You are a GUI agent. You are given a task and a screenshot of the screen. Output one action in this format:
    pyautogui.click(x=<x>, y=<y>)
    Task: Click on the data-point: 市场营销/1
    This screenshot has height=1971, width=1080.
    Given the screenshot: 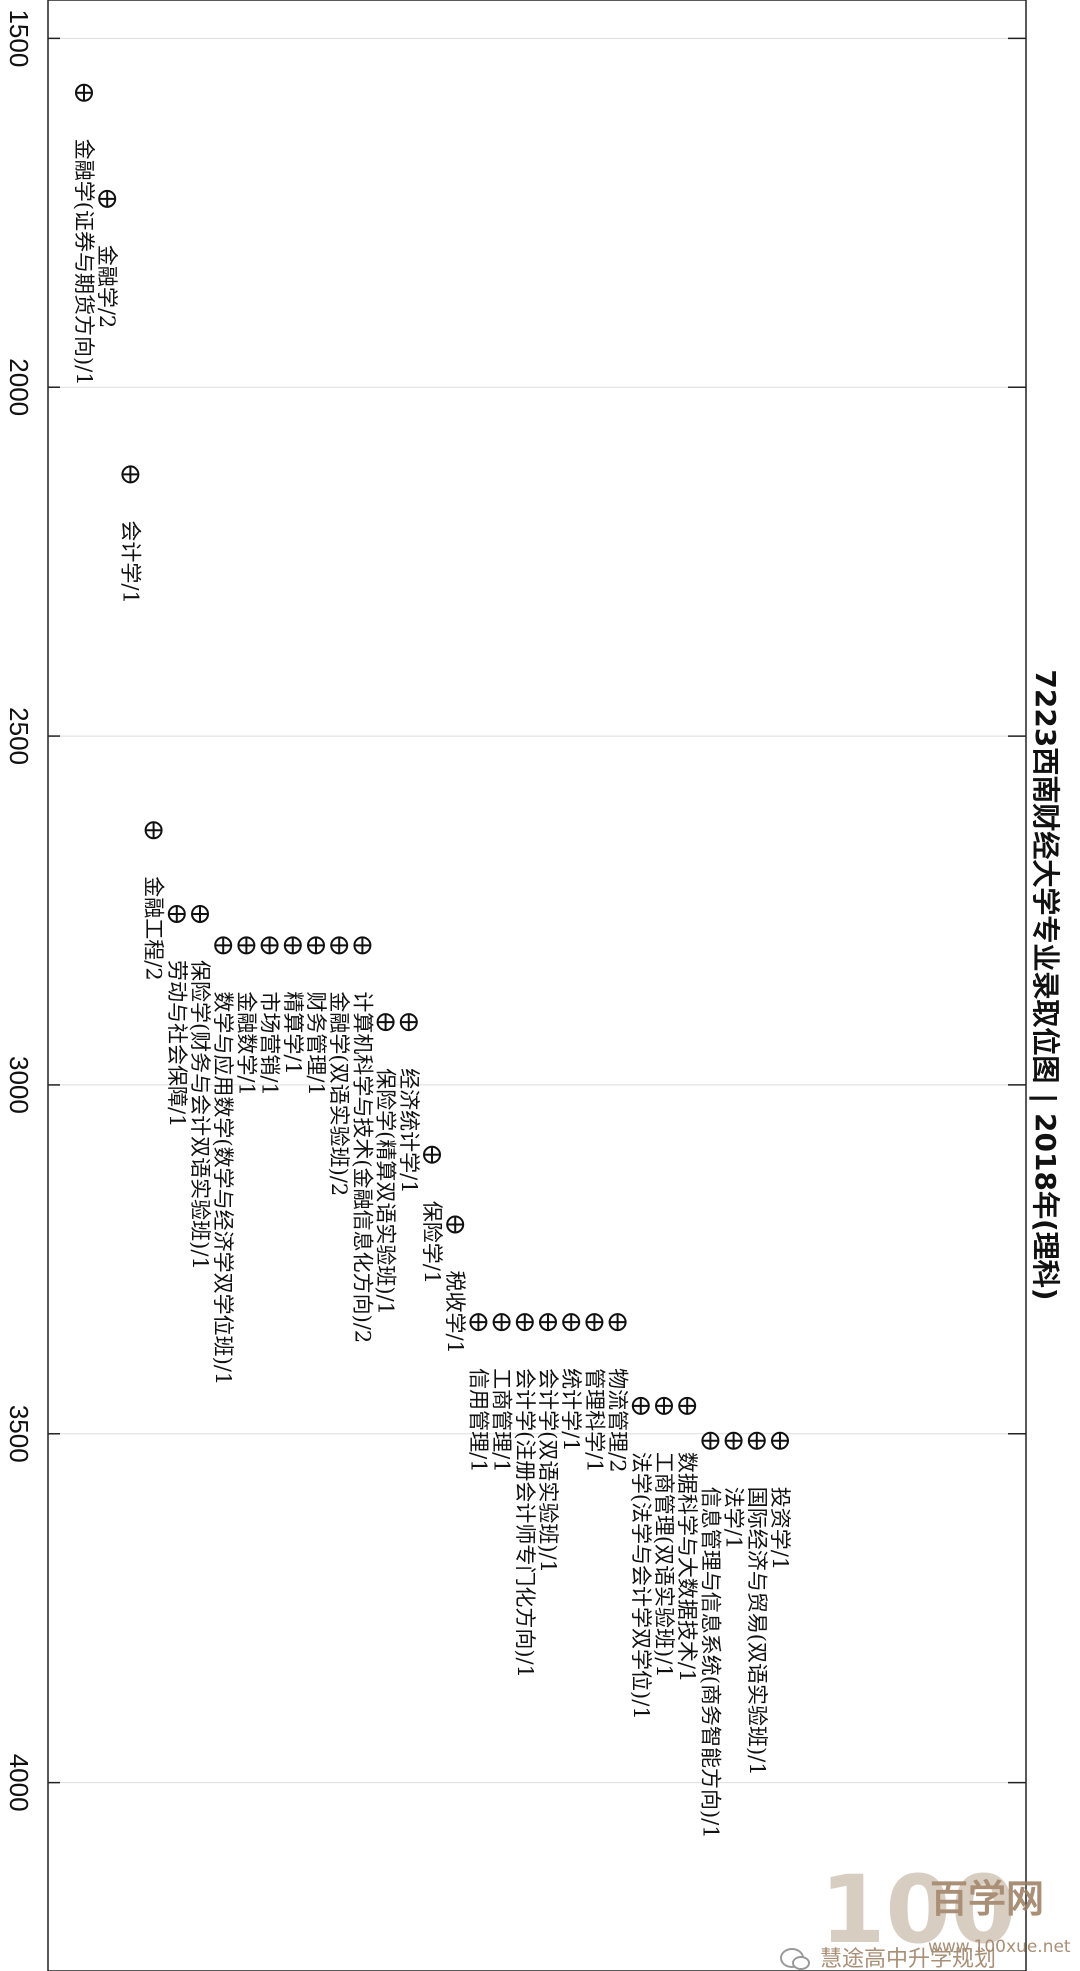 What is the action you would take?
    pyautogui.click(x=270, y=1016)
    